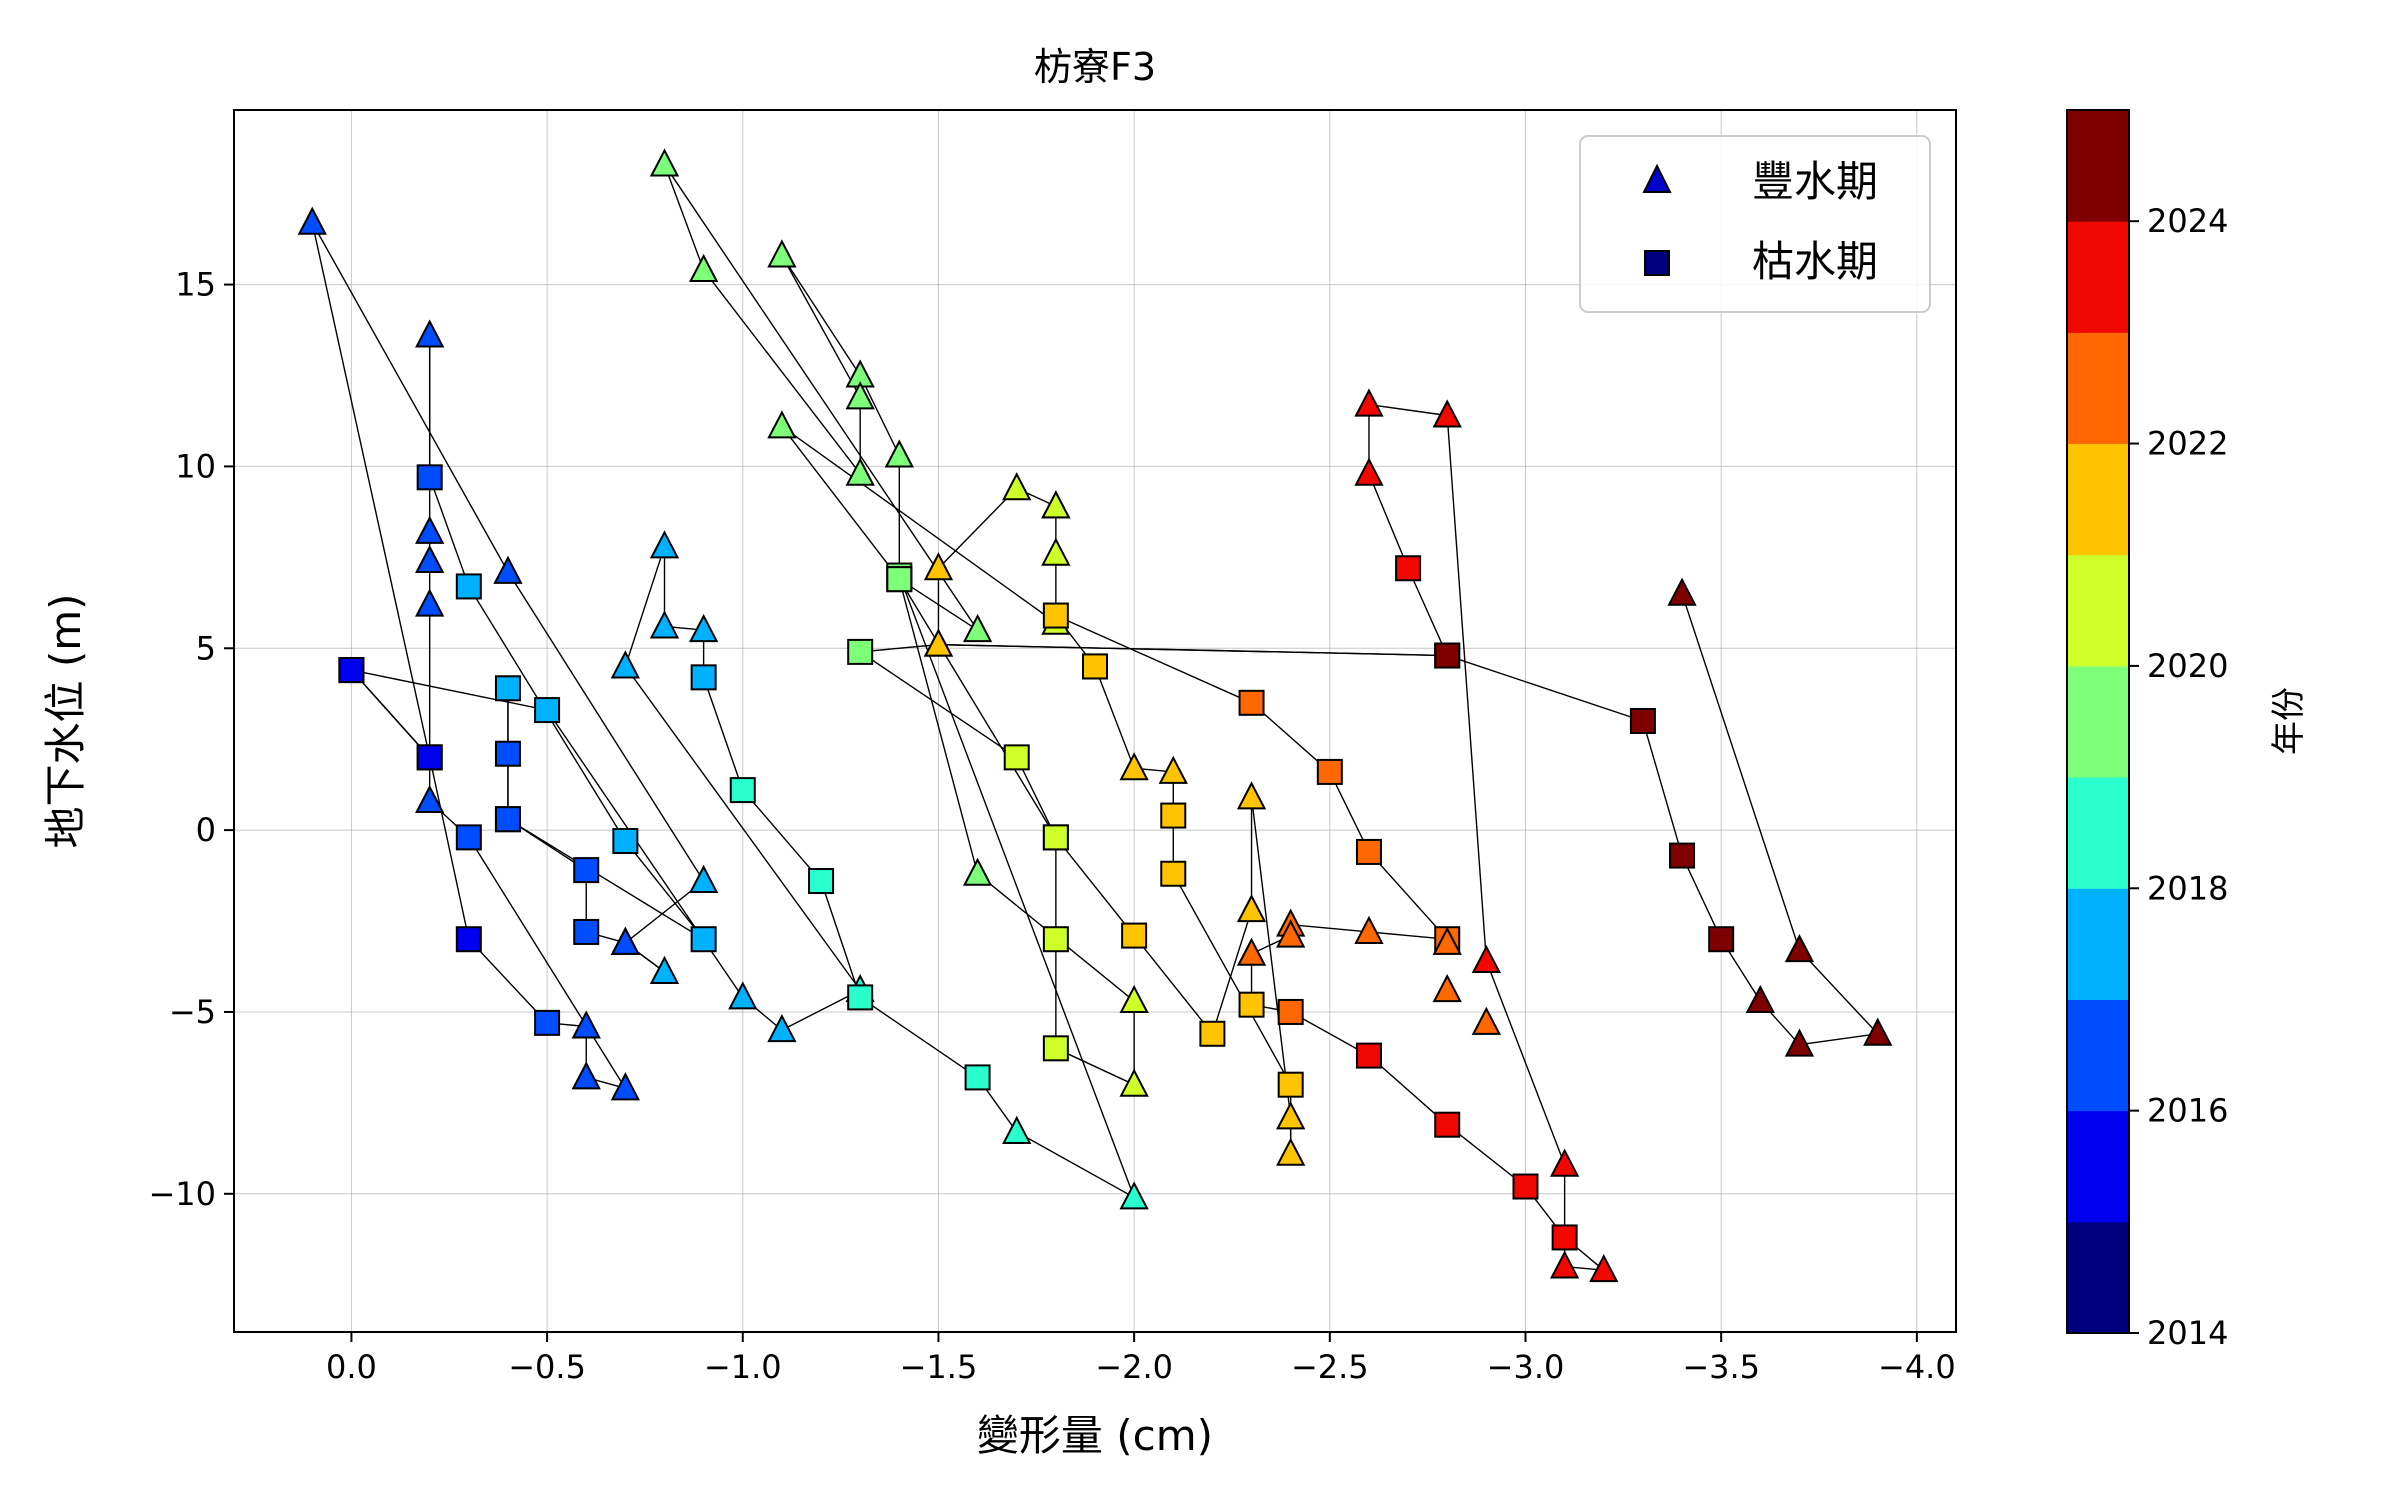 This screenshot has width=2400, height=1500. I want to click on colorbar-label: 年份, so click(2289, 721).